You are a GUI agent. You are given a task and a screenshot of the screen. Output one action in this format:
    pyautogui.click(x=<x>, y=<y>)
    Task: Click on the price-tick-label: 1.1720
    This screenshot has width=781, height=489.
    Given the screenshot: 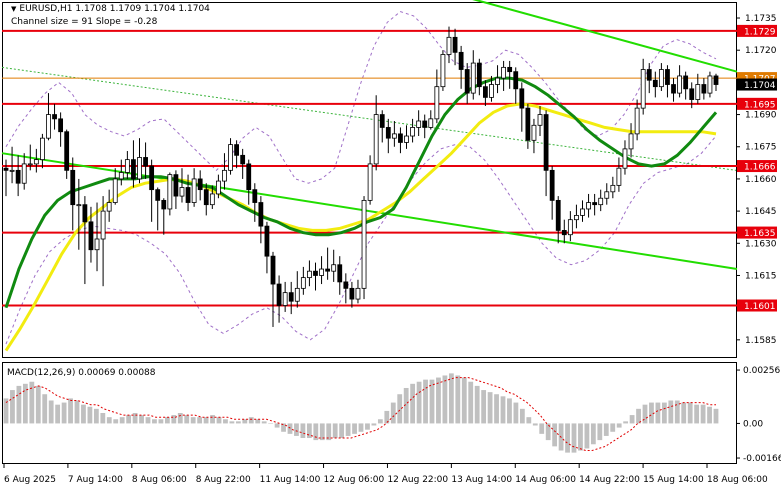 What is the action you would take?
    pyautogui.click(x=761, y=51)
    